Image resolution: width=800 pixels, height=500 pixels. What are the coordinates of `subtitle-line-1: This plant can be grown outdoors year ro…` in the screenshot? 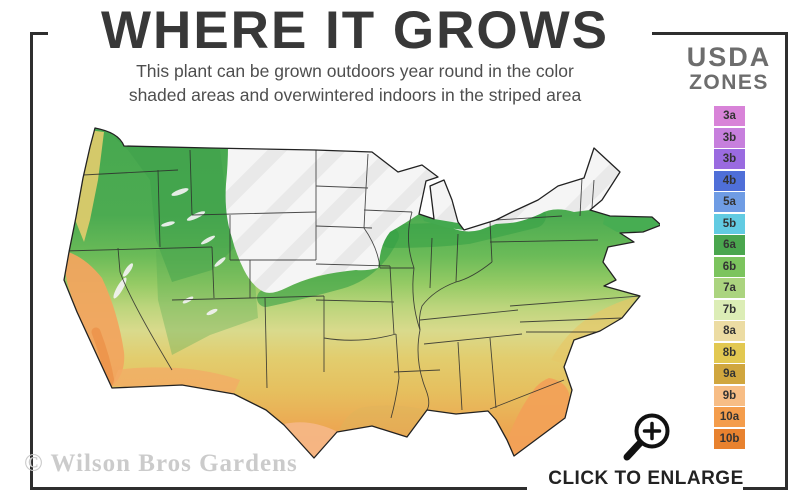 It's located at (355, 71).